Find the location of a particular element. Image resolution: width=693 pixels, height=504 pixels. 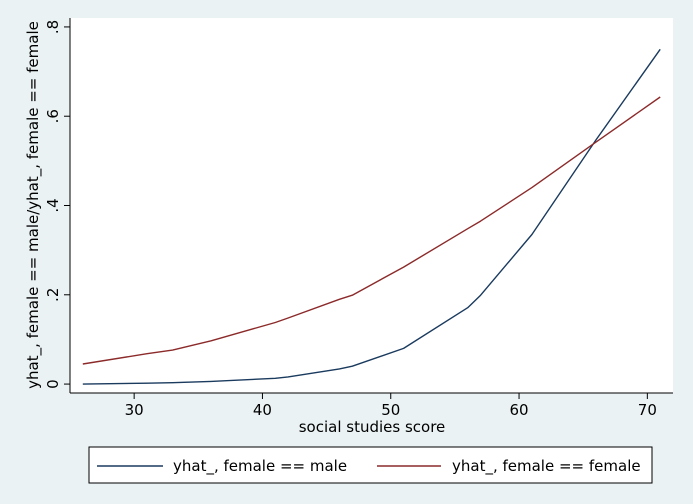

legend-label-2: yhat_, female == female is located at coordinates (546, 466).